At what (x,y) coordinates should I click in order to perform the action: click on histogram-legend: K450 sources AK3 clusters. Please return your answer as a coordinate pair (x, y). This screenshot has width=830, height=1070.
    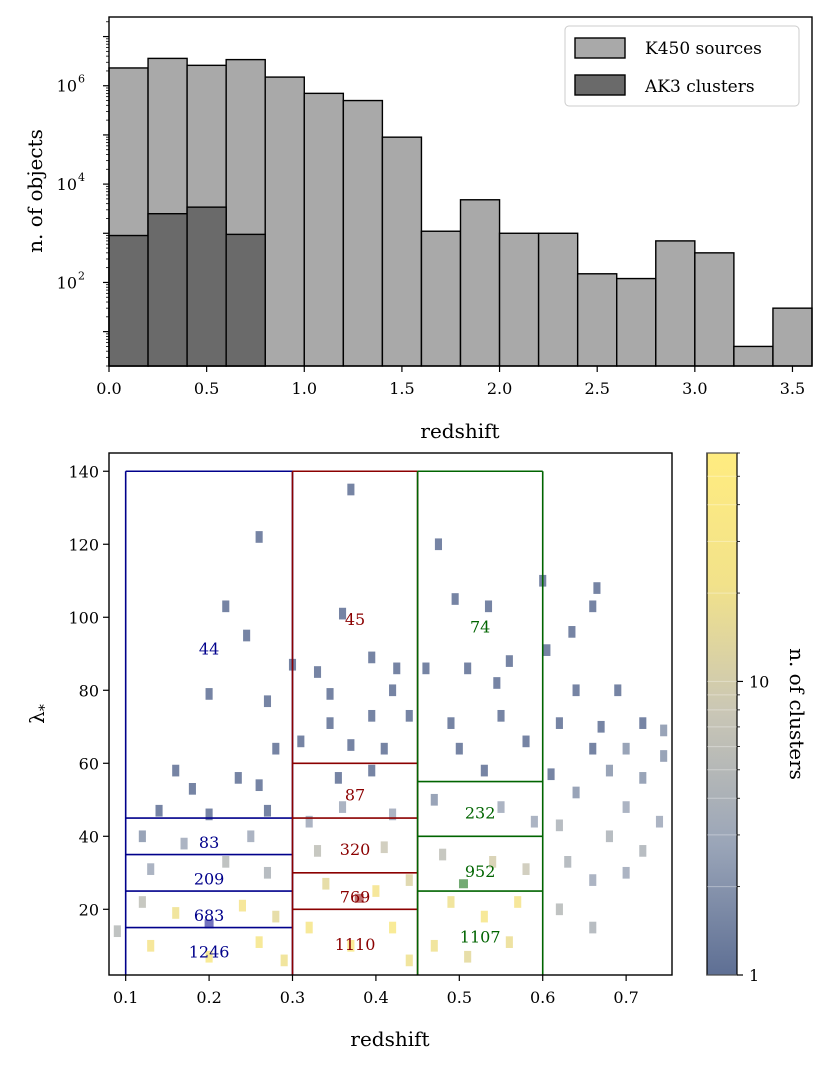
    Looking at the image, I should click on (682, 66).